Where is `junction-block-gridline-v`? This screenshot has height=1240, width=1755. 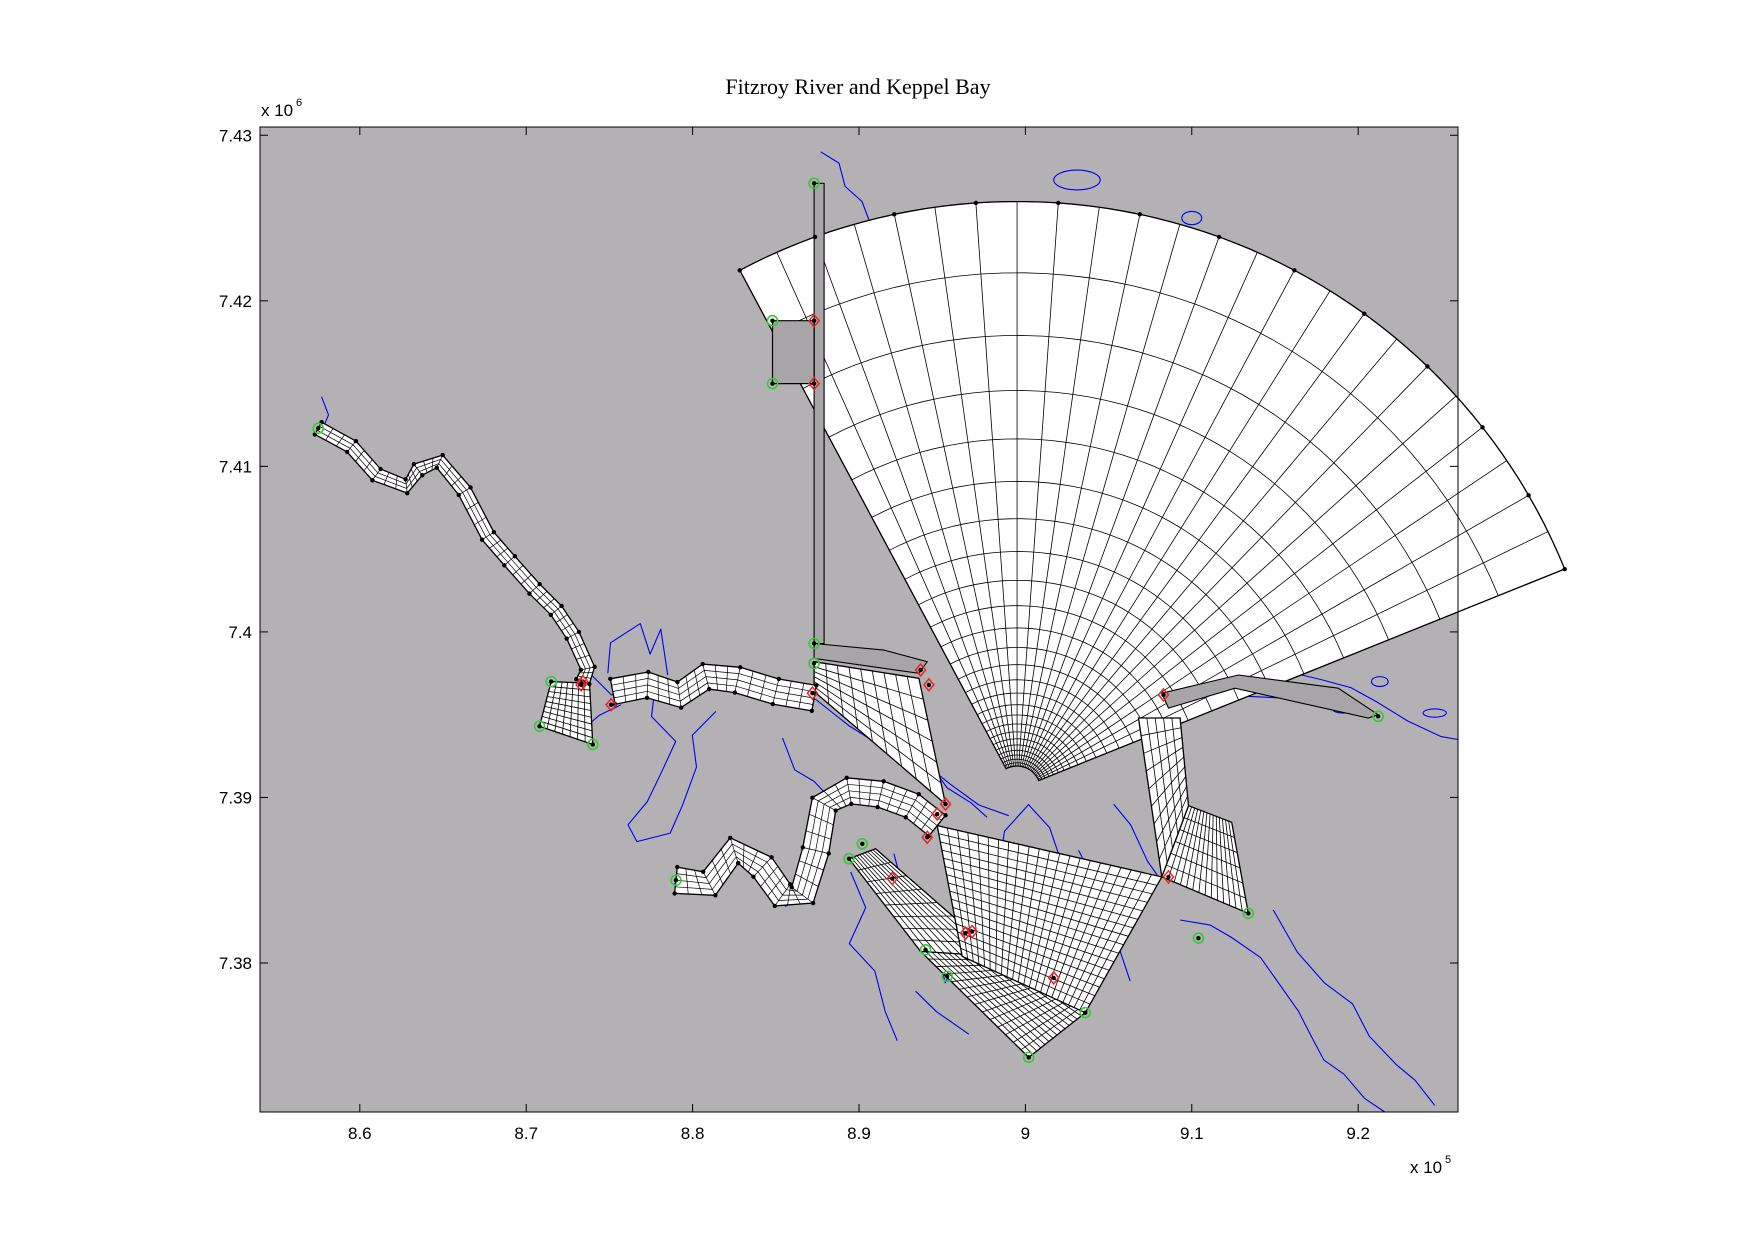 junction-block-gridline-v is located at coordinates (870, 696).